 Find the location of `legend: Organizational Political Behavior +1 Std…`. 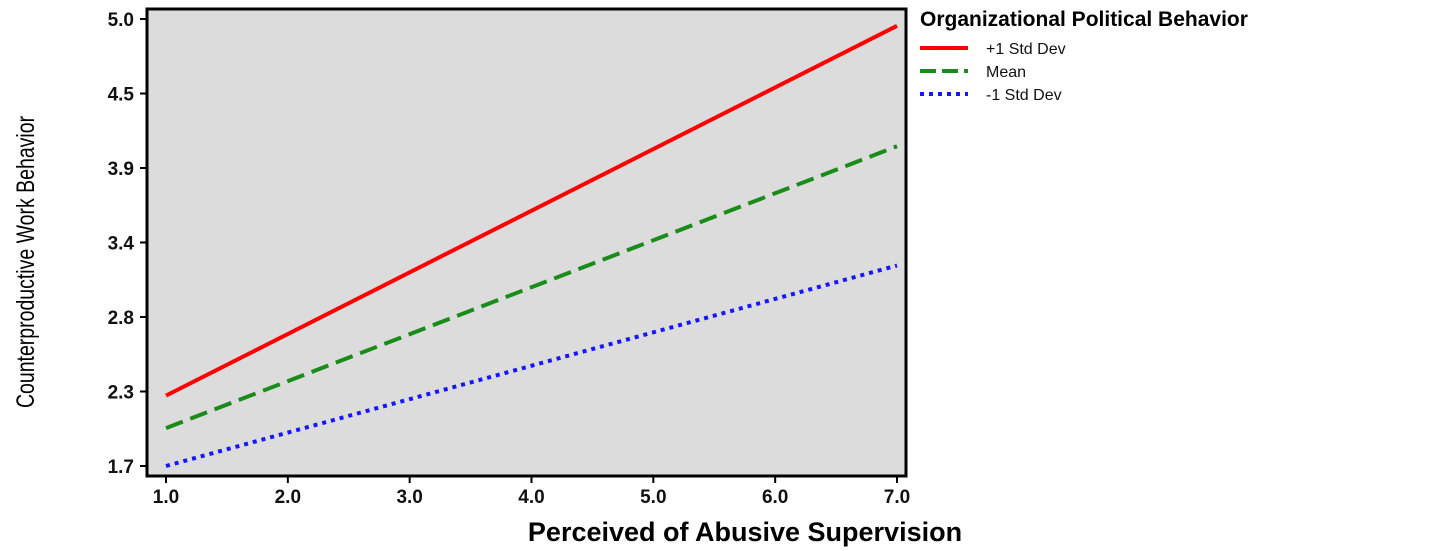

legend: Organizational Political Behavior +1 Std… is located at coordinates (1084, 56).